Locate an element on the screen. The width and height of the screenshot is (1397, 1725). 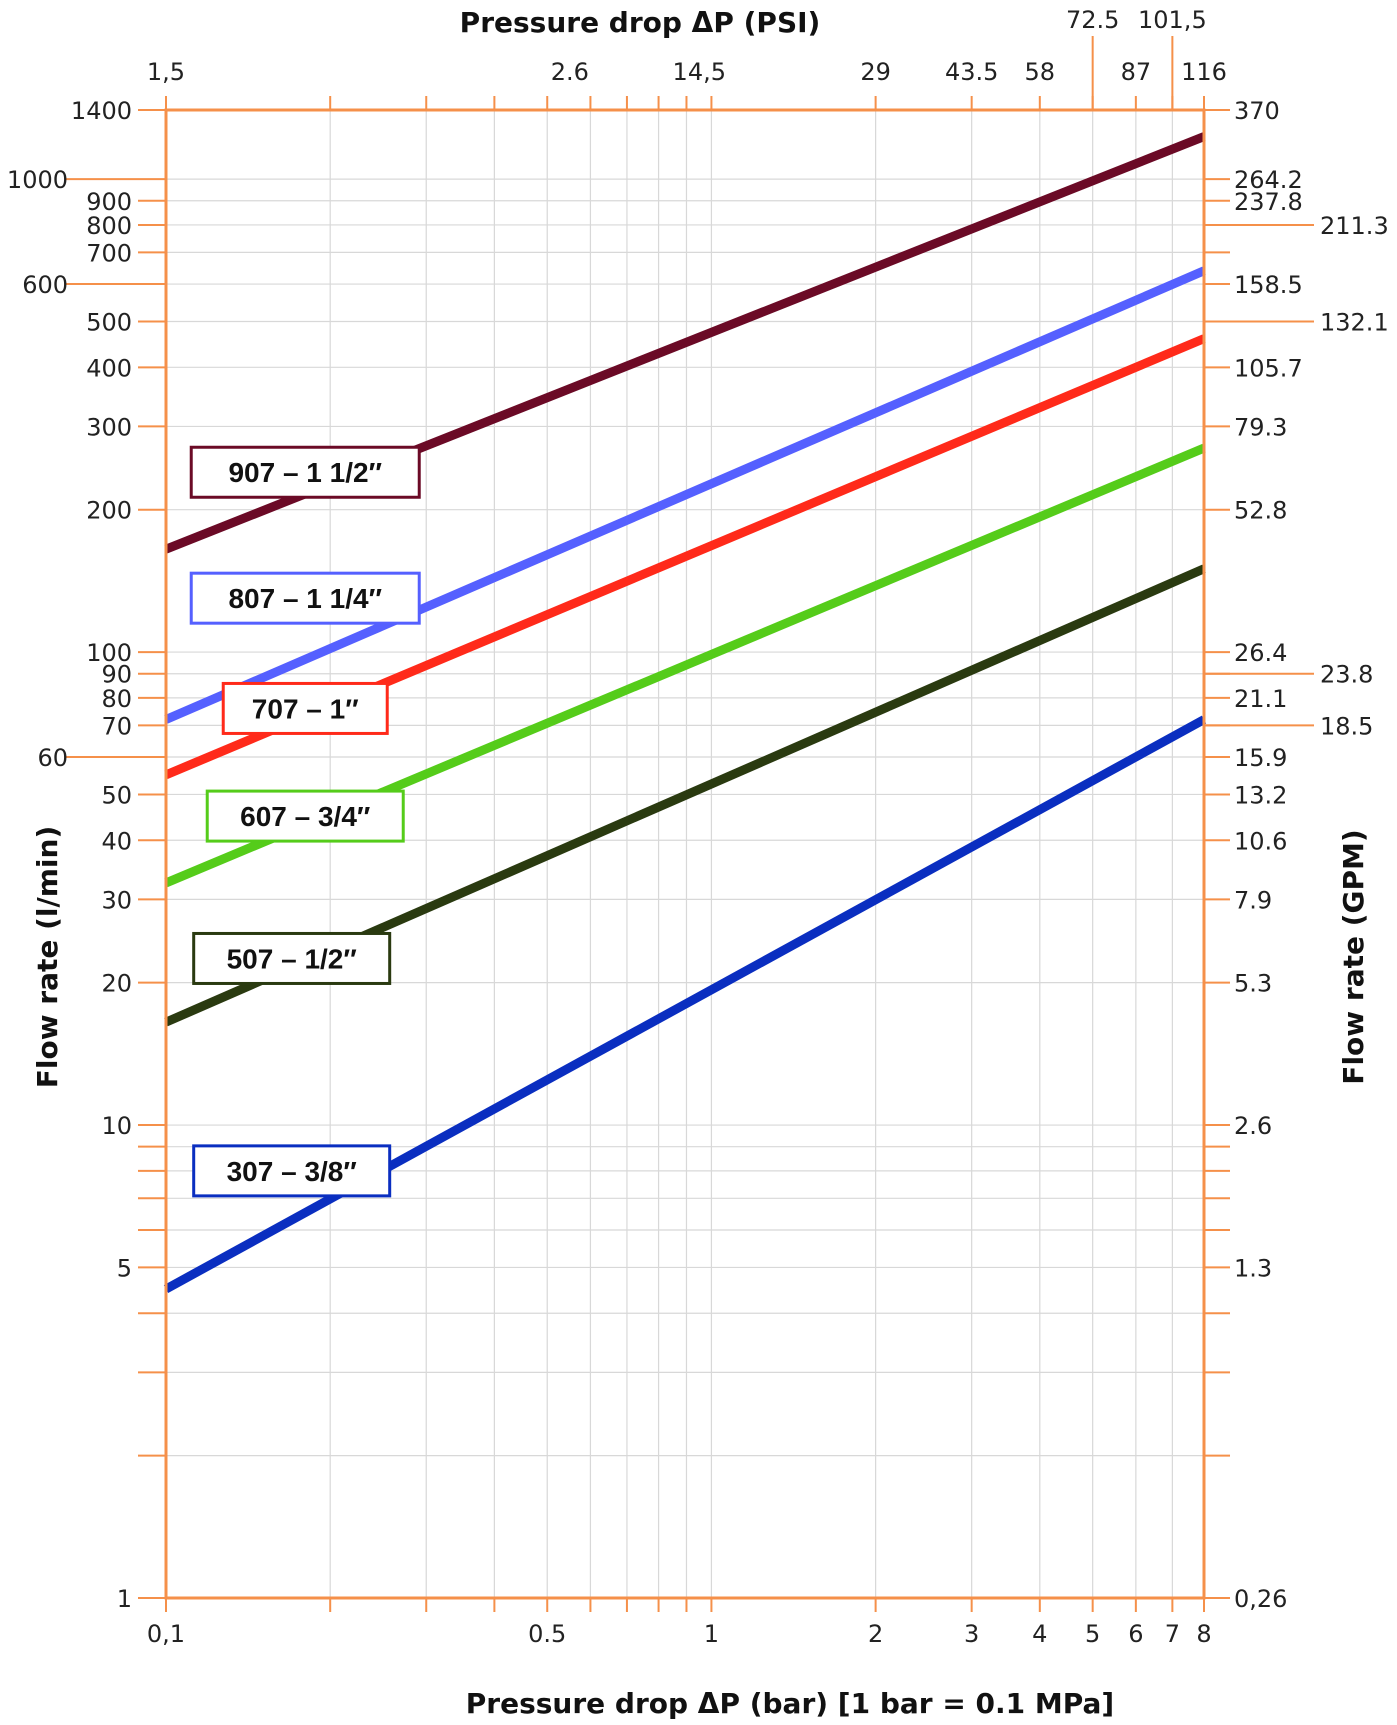
x2-tick-label: 58 is located at coordinates (1040, 72).